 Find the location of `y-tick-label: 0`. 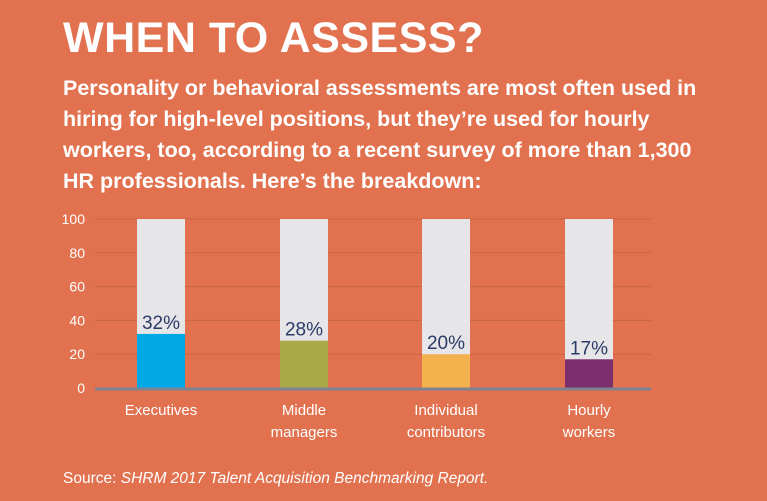

y-tick-label: 0 is located at coordinates (81, 388).